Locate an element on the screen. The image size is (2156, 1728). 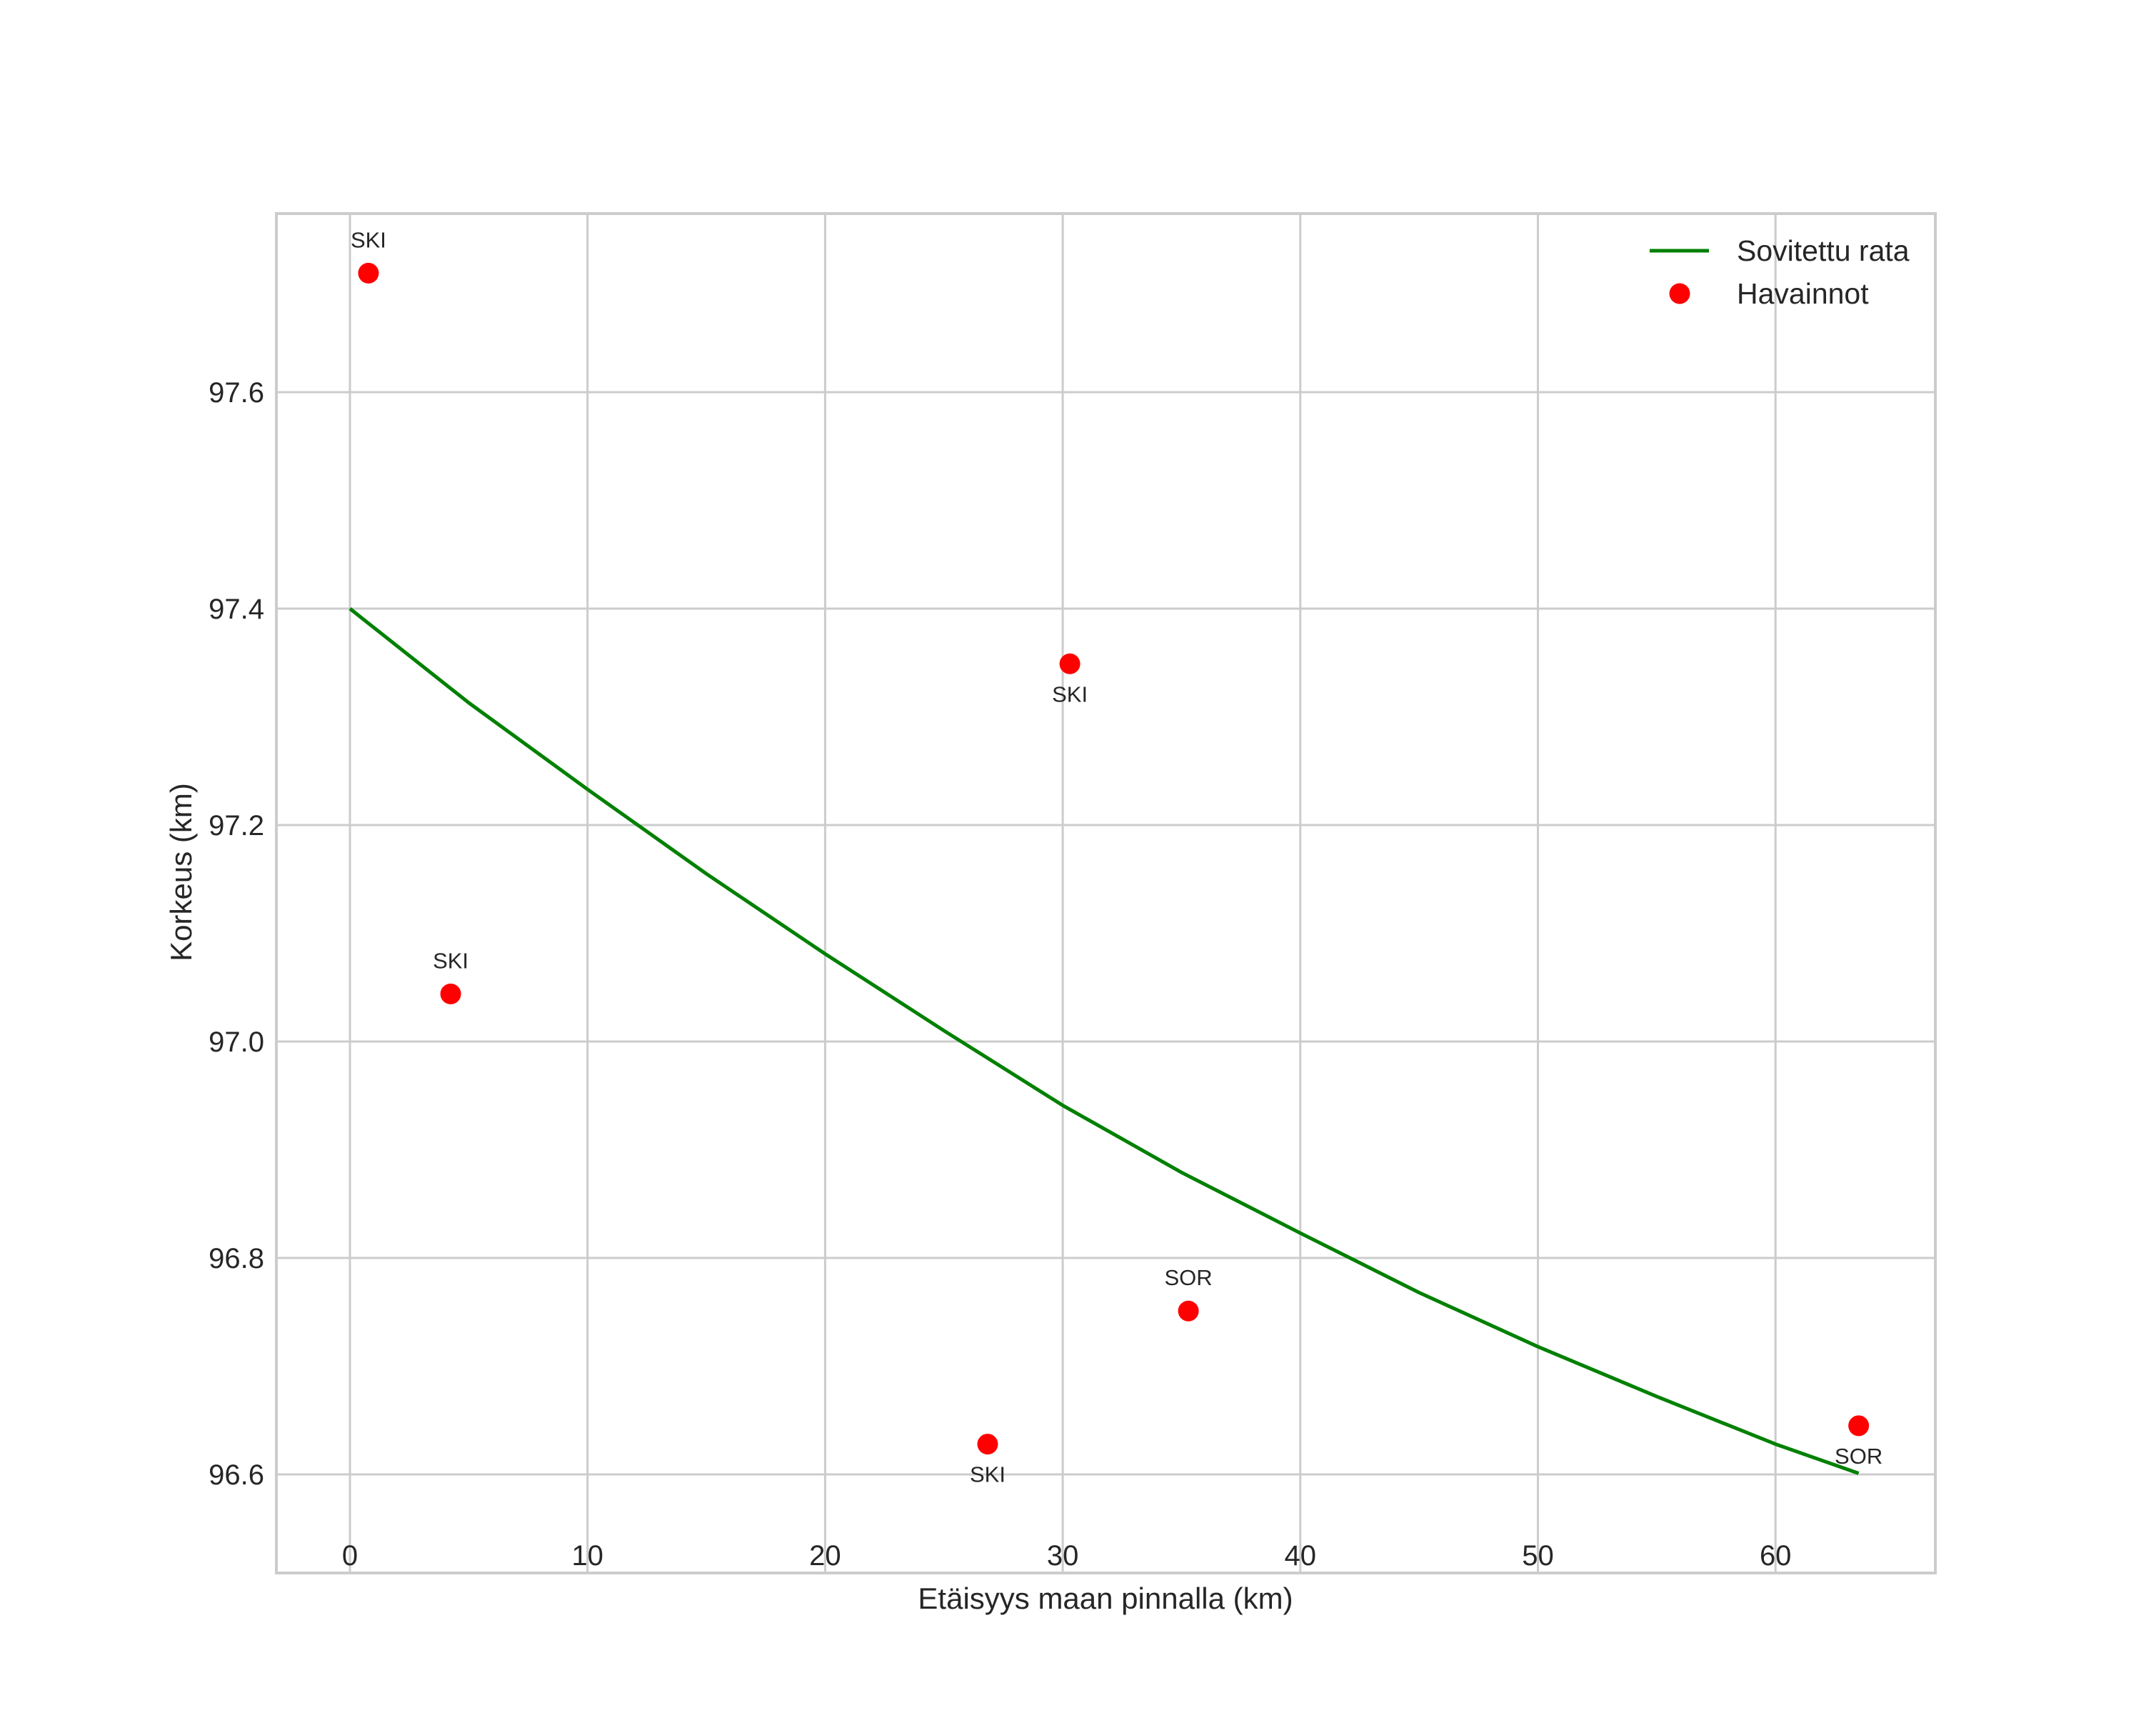
legend: Sovitettu rata Havainnot is located at coordinates (1780, 272).